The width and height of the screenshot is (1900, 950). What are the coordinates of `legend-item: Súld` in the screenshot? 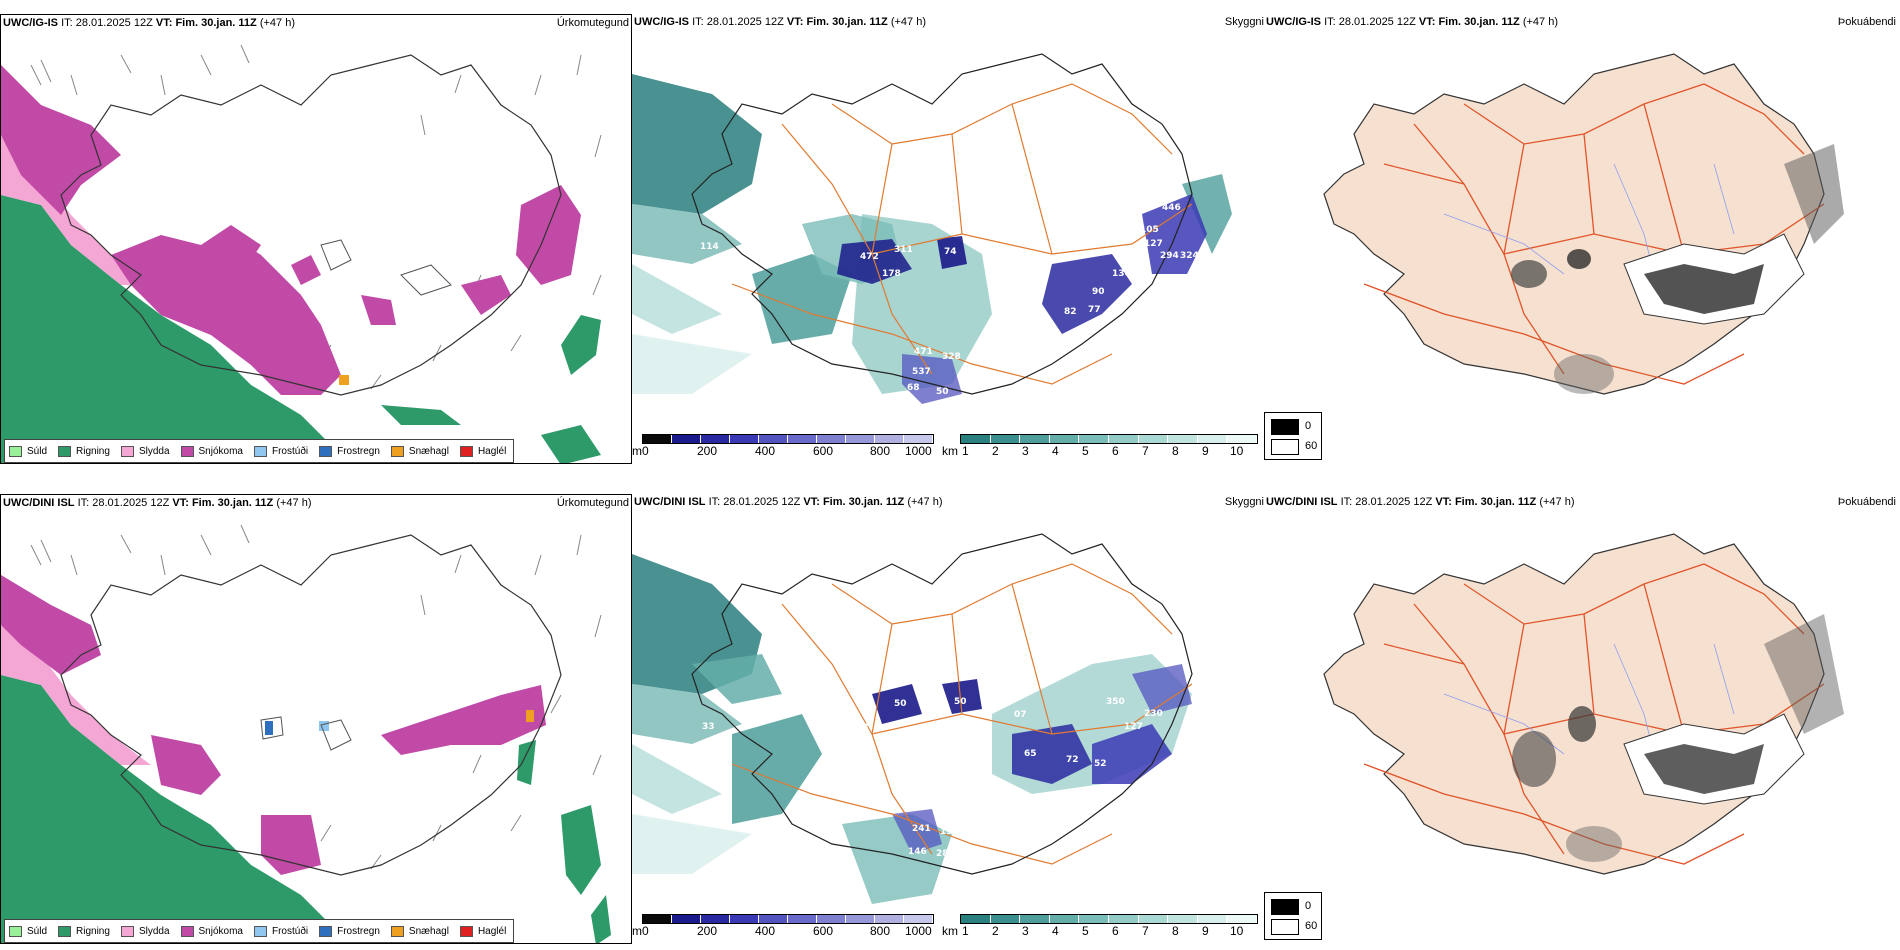 It's located at (28, 931).